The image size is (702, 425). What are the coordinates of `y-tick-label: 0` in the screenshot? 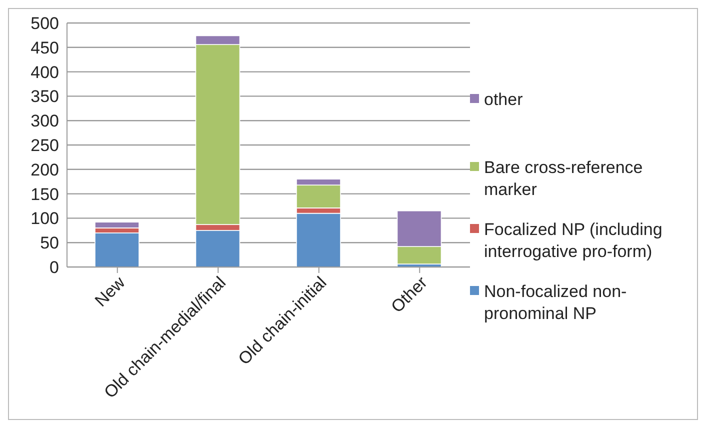 It's located at (54, 268).